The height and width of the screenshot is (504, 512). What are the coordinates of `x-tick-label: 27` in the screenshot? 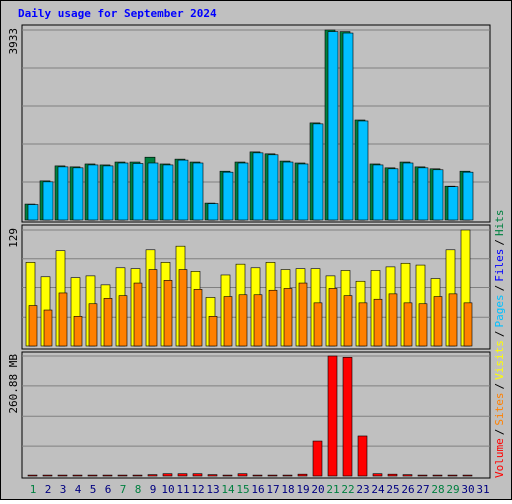 It's located at (422, 489).